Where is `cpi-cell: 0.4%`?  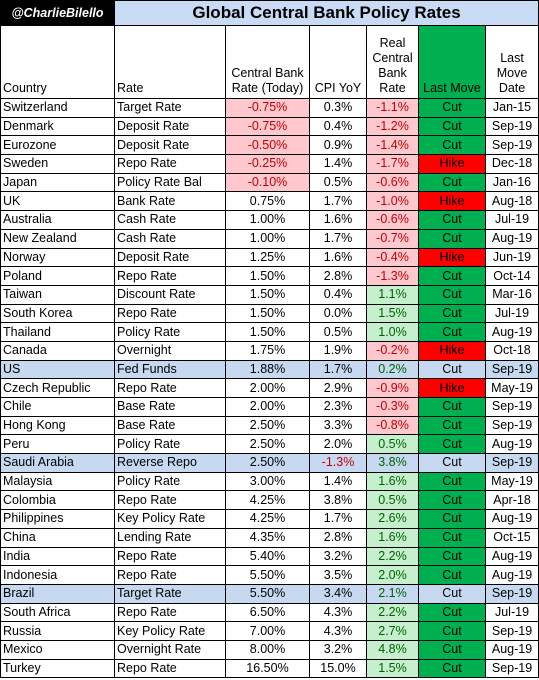 cpi-cell: 0.4% is located at coordinates (338, 294).